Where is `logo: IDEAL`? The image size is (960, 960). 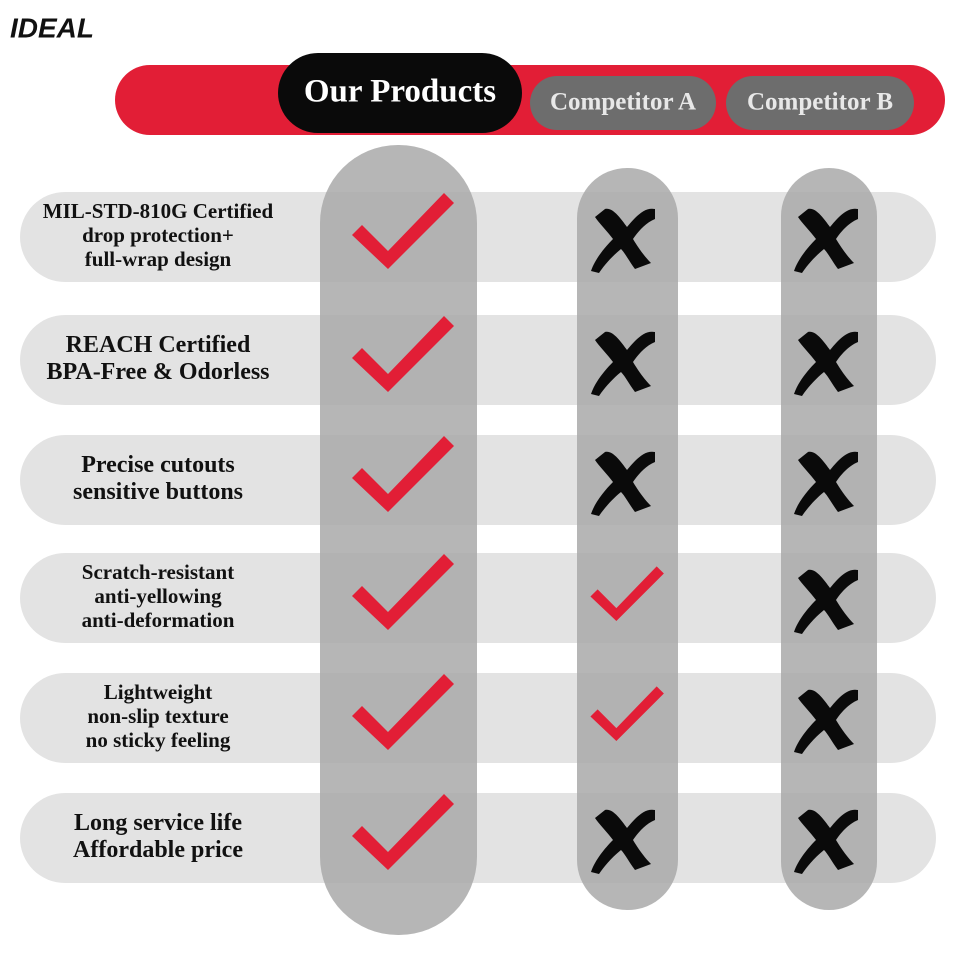 logo: IDEAL is located at coordinates (52, 27).